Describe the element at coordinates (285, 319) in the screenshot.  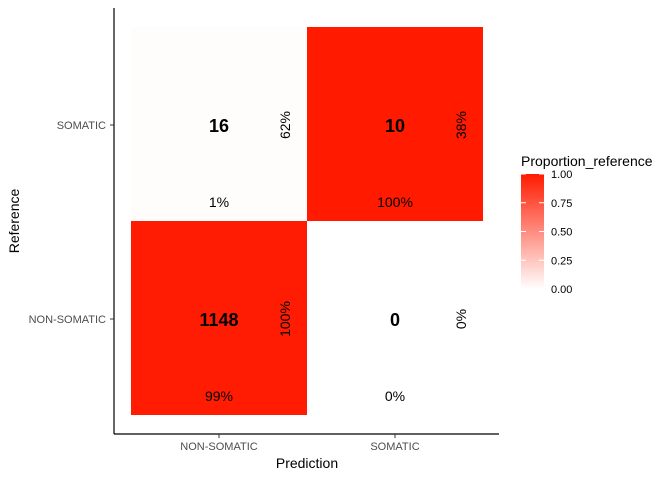
I see `cell-row-pct-label: 100%` at that location.